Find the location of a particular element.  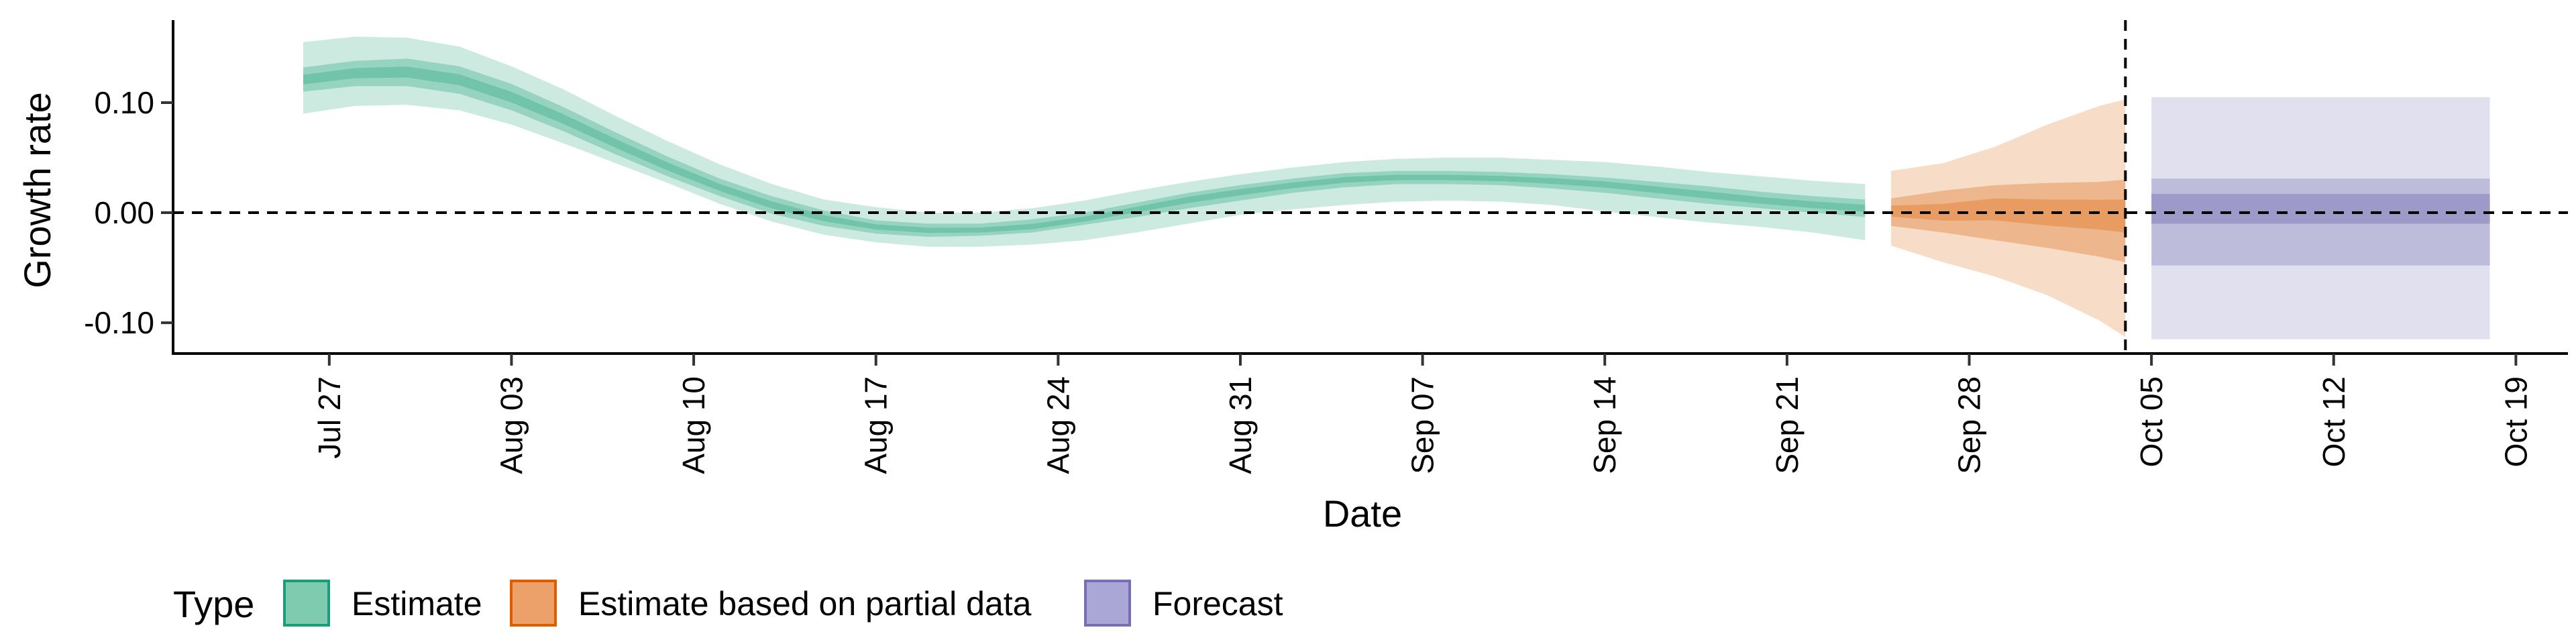

y-tick-label: 0.00 is located at coordinates (124, 212).